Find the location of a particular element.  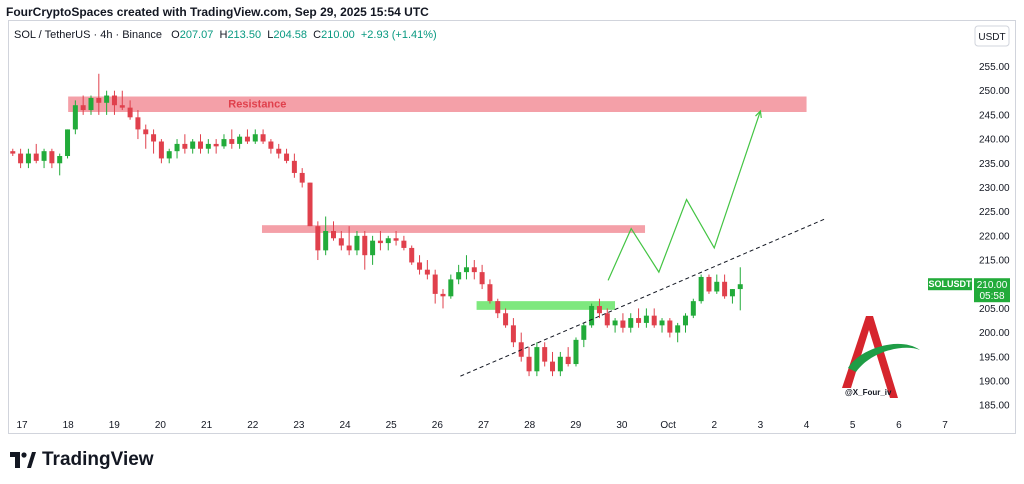

tradingview-wordmark: TradingView is located at coordinates (98, 459).